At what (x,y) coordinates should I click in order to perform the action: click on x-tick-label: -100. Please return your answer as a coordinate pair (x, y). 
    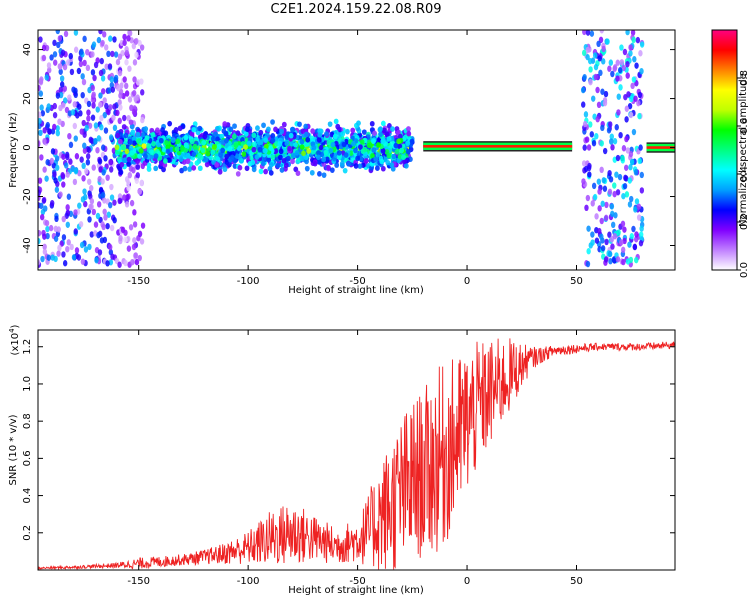
    Looking at the image, I should click on (248, 581).